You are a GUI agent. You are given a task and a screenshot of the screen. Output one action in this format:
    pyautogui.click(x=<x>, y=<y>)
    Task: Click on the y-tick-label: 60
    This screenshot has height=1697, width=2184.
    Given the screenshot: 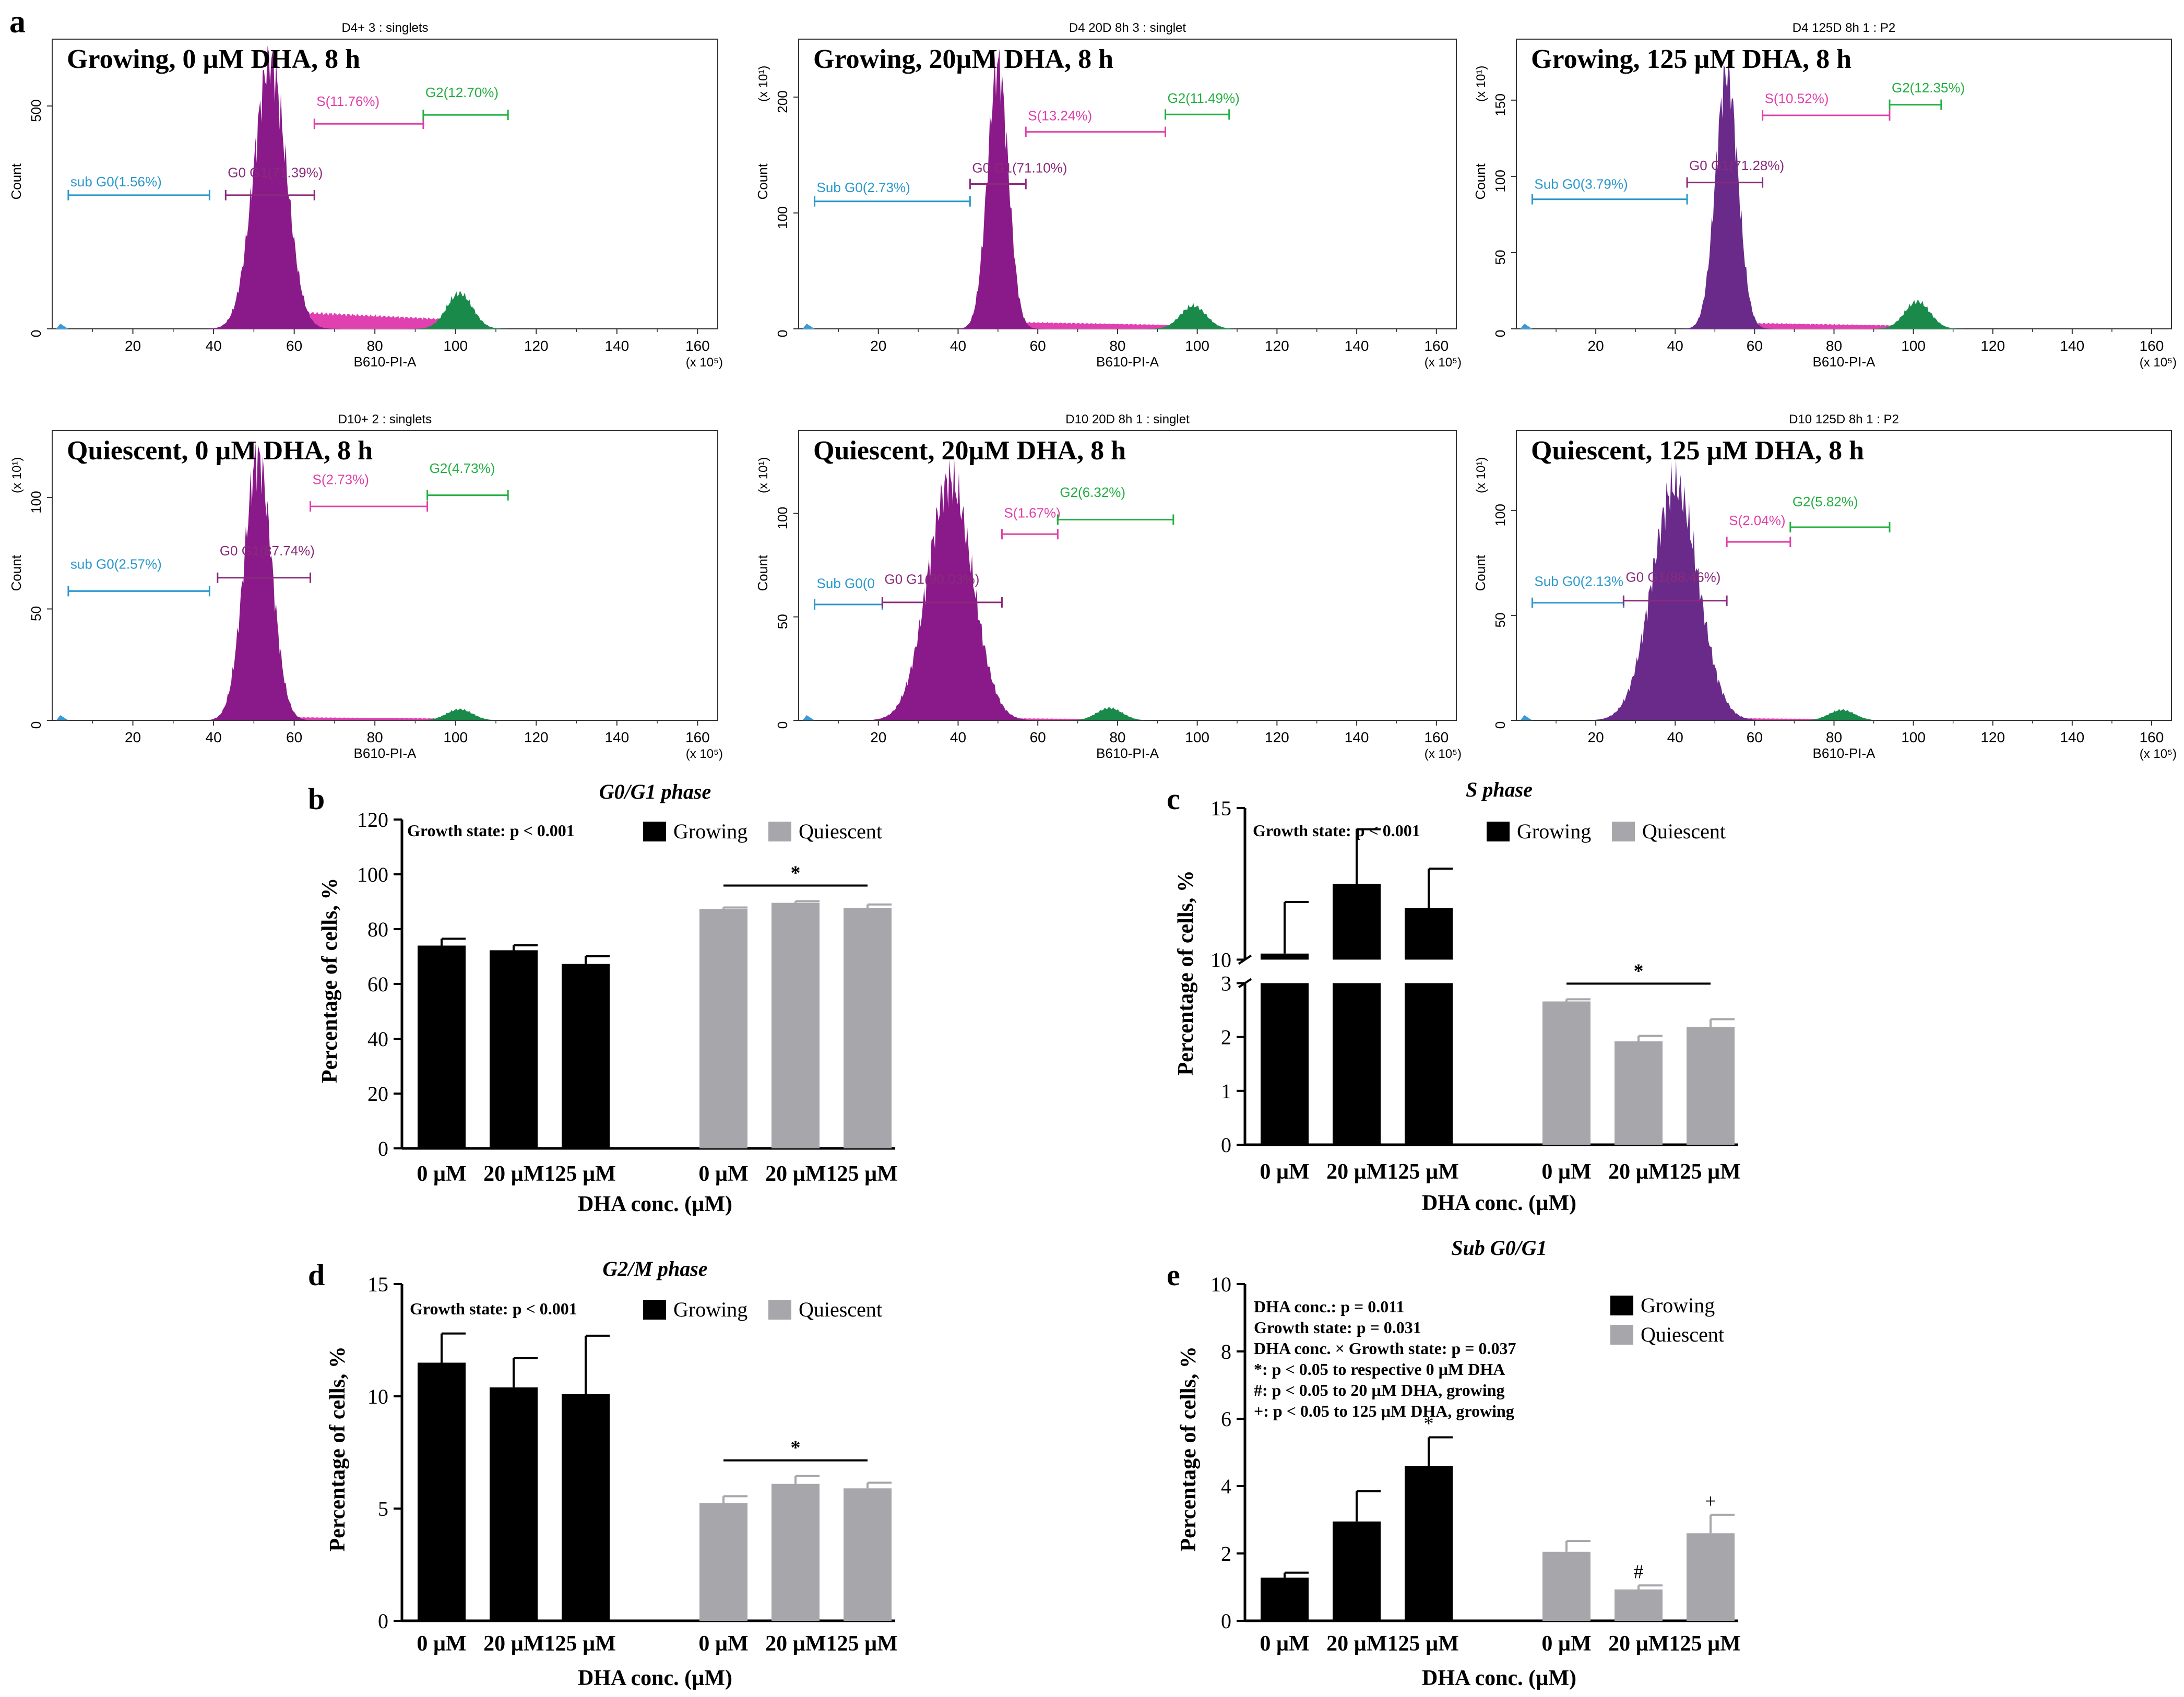 What is the action you would take?
    pyautogui.click(x=377, y=984)
    